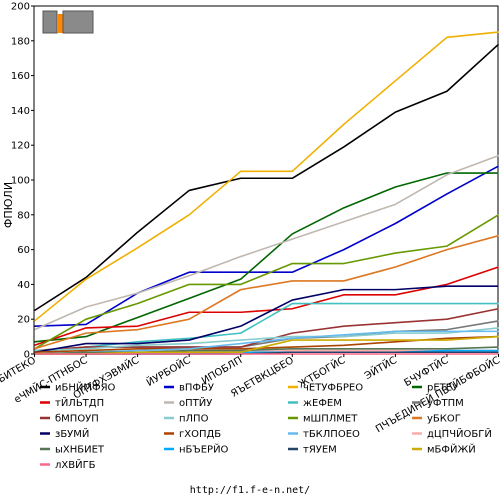 The image size is (500, 500). Describe the element at coordinates (77, 419) in the screenshot. I see `legend-label: бМПОУП` at that location.